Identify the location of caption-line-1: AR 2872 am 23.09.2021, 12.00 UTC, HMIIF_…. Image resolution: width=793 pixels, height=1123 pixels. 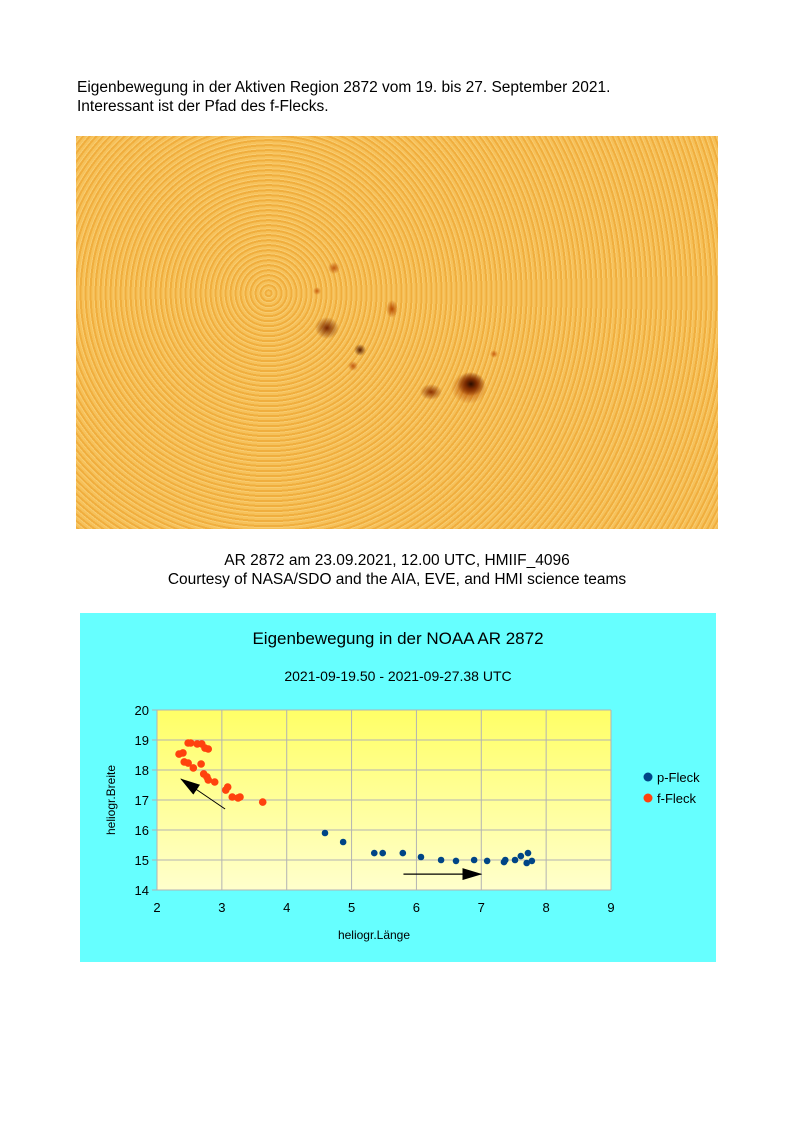
(397, 560).